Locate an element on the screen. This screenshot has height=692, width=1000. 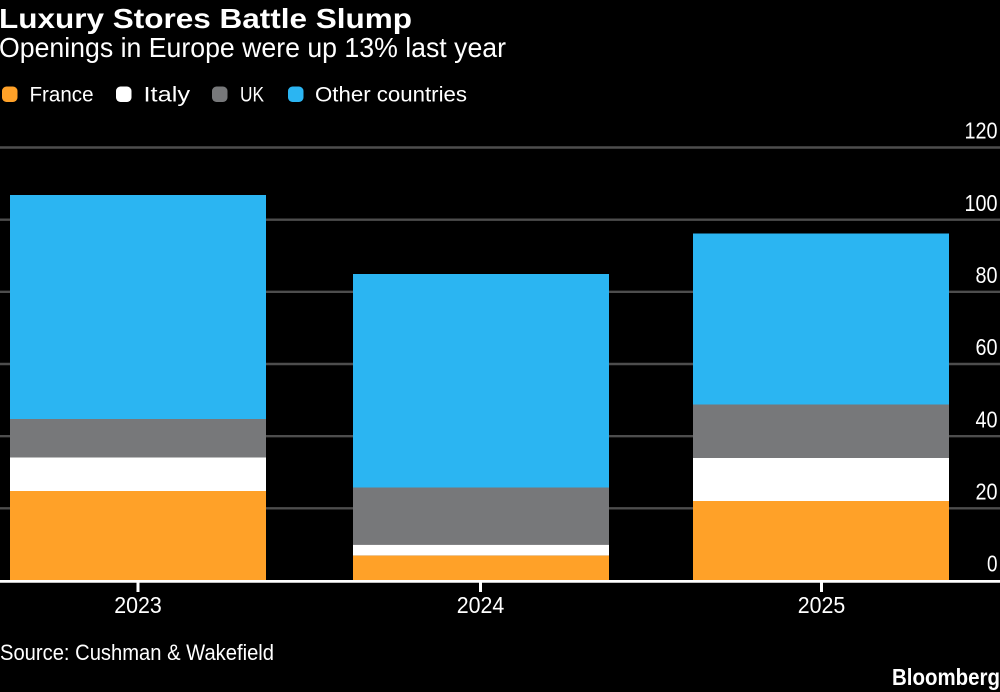
svg-text: 40 is located at coordinates (987, 419).